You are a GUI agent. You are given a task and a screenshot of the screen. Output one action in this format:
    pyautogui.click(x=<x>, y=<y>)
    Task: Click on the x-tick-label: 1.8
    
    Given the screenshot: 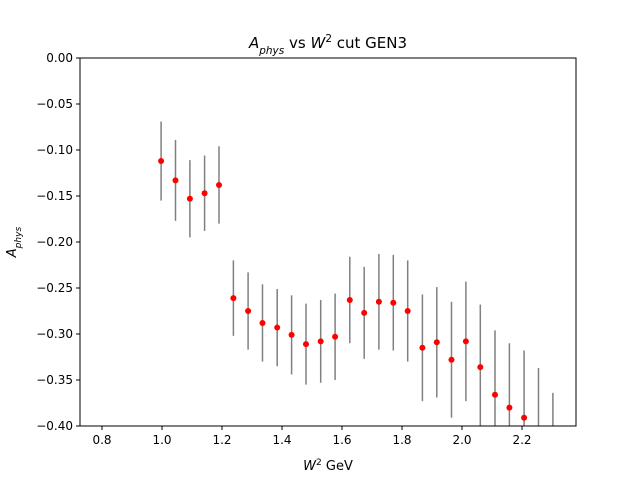 What is the action you would take?
    pyautogui.click(x=401, y=440)
    